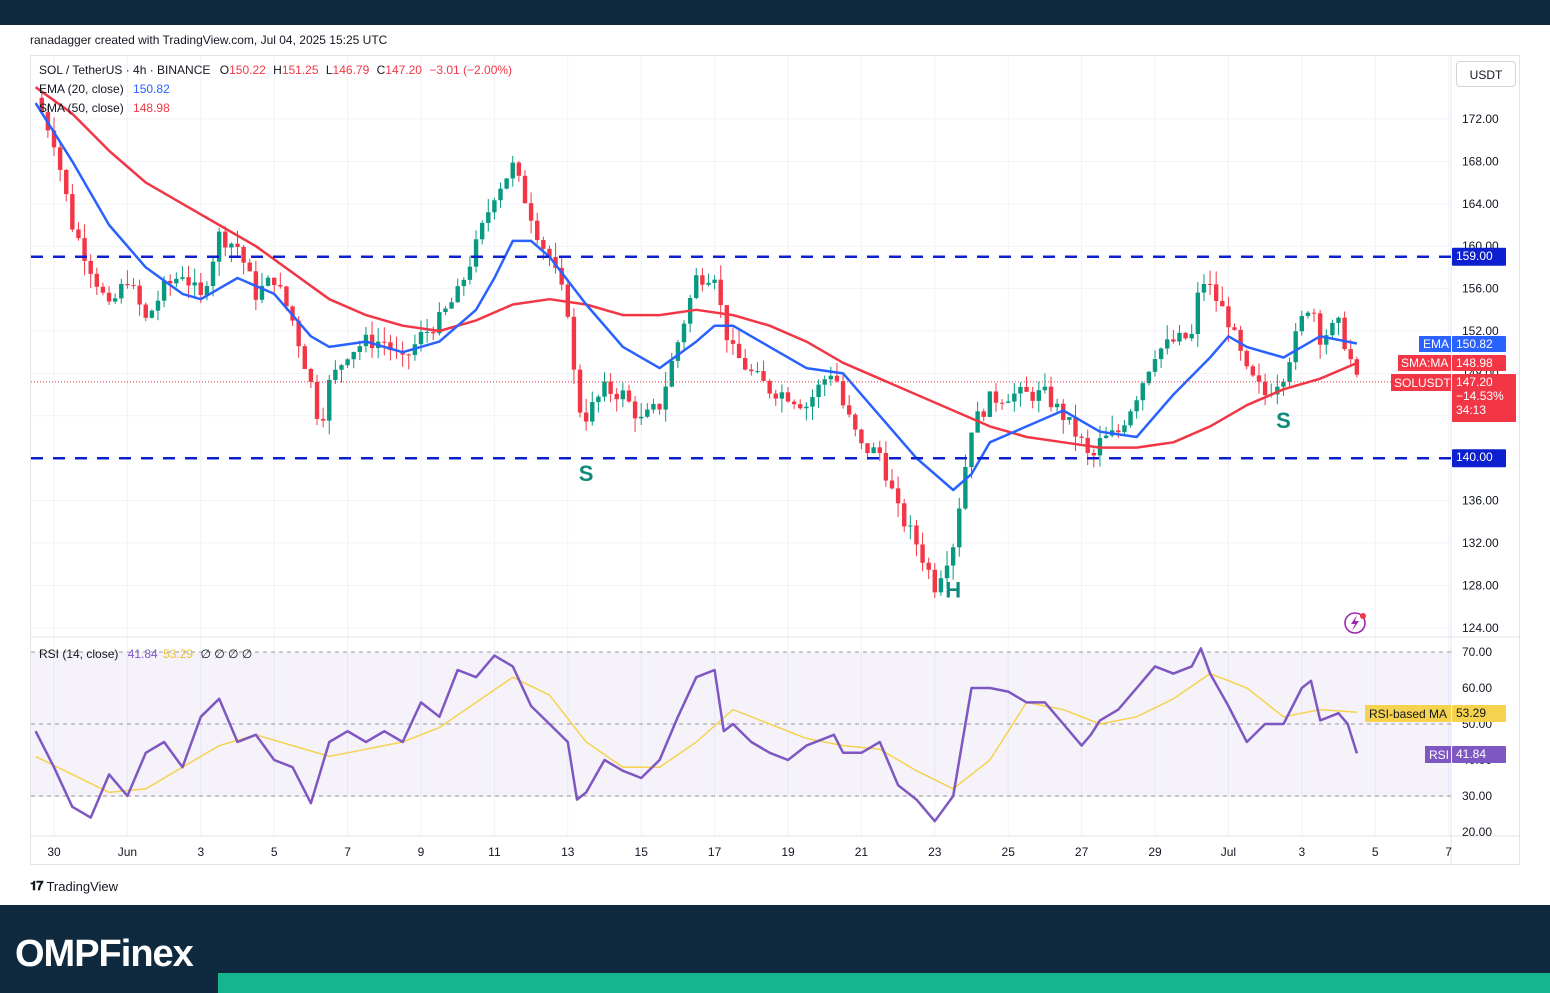 The width and height of the screenshot is (1550, 993). I want to click on time-tick-label: 5, so click(274, 852).